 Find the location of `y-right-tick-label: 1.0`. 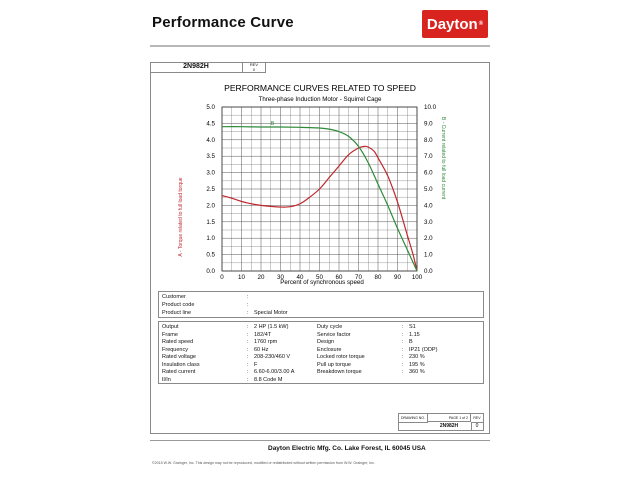

y-right-tick-label: 1.0 is located at coordinates (428, 255).